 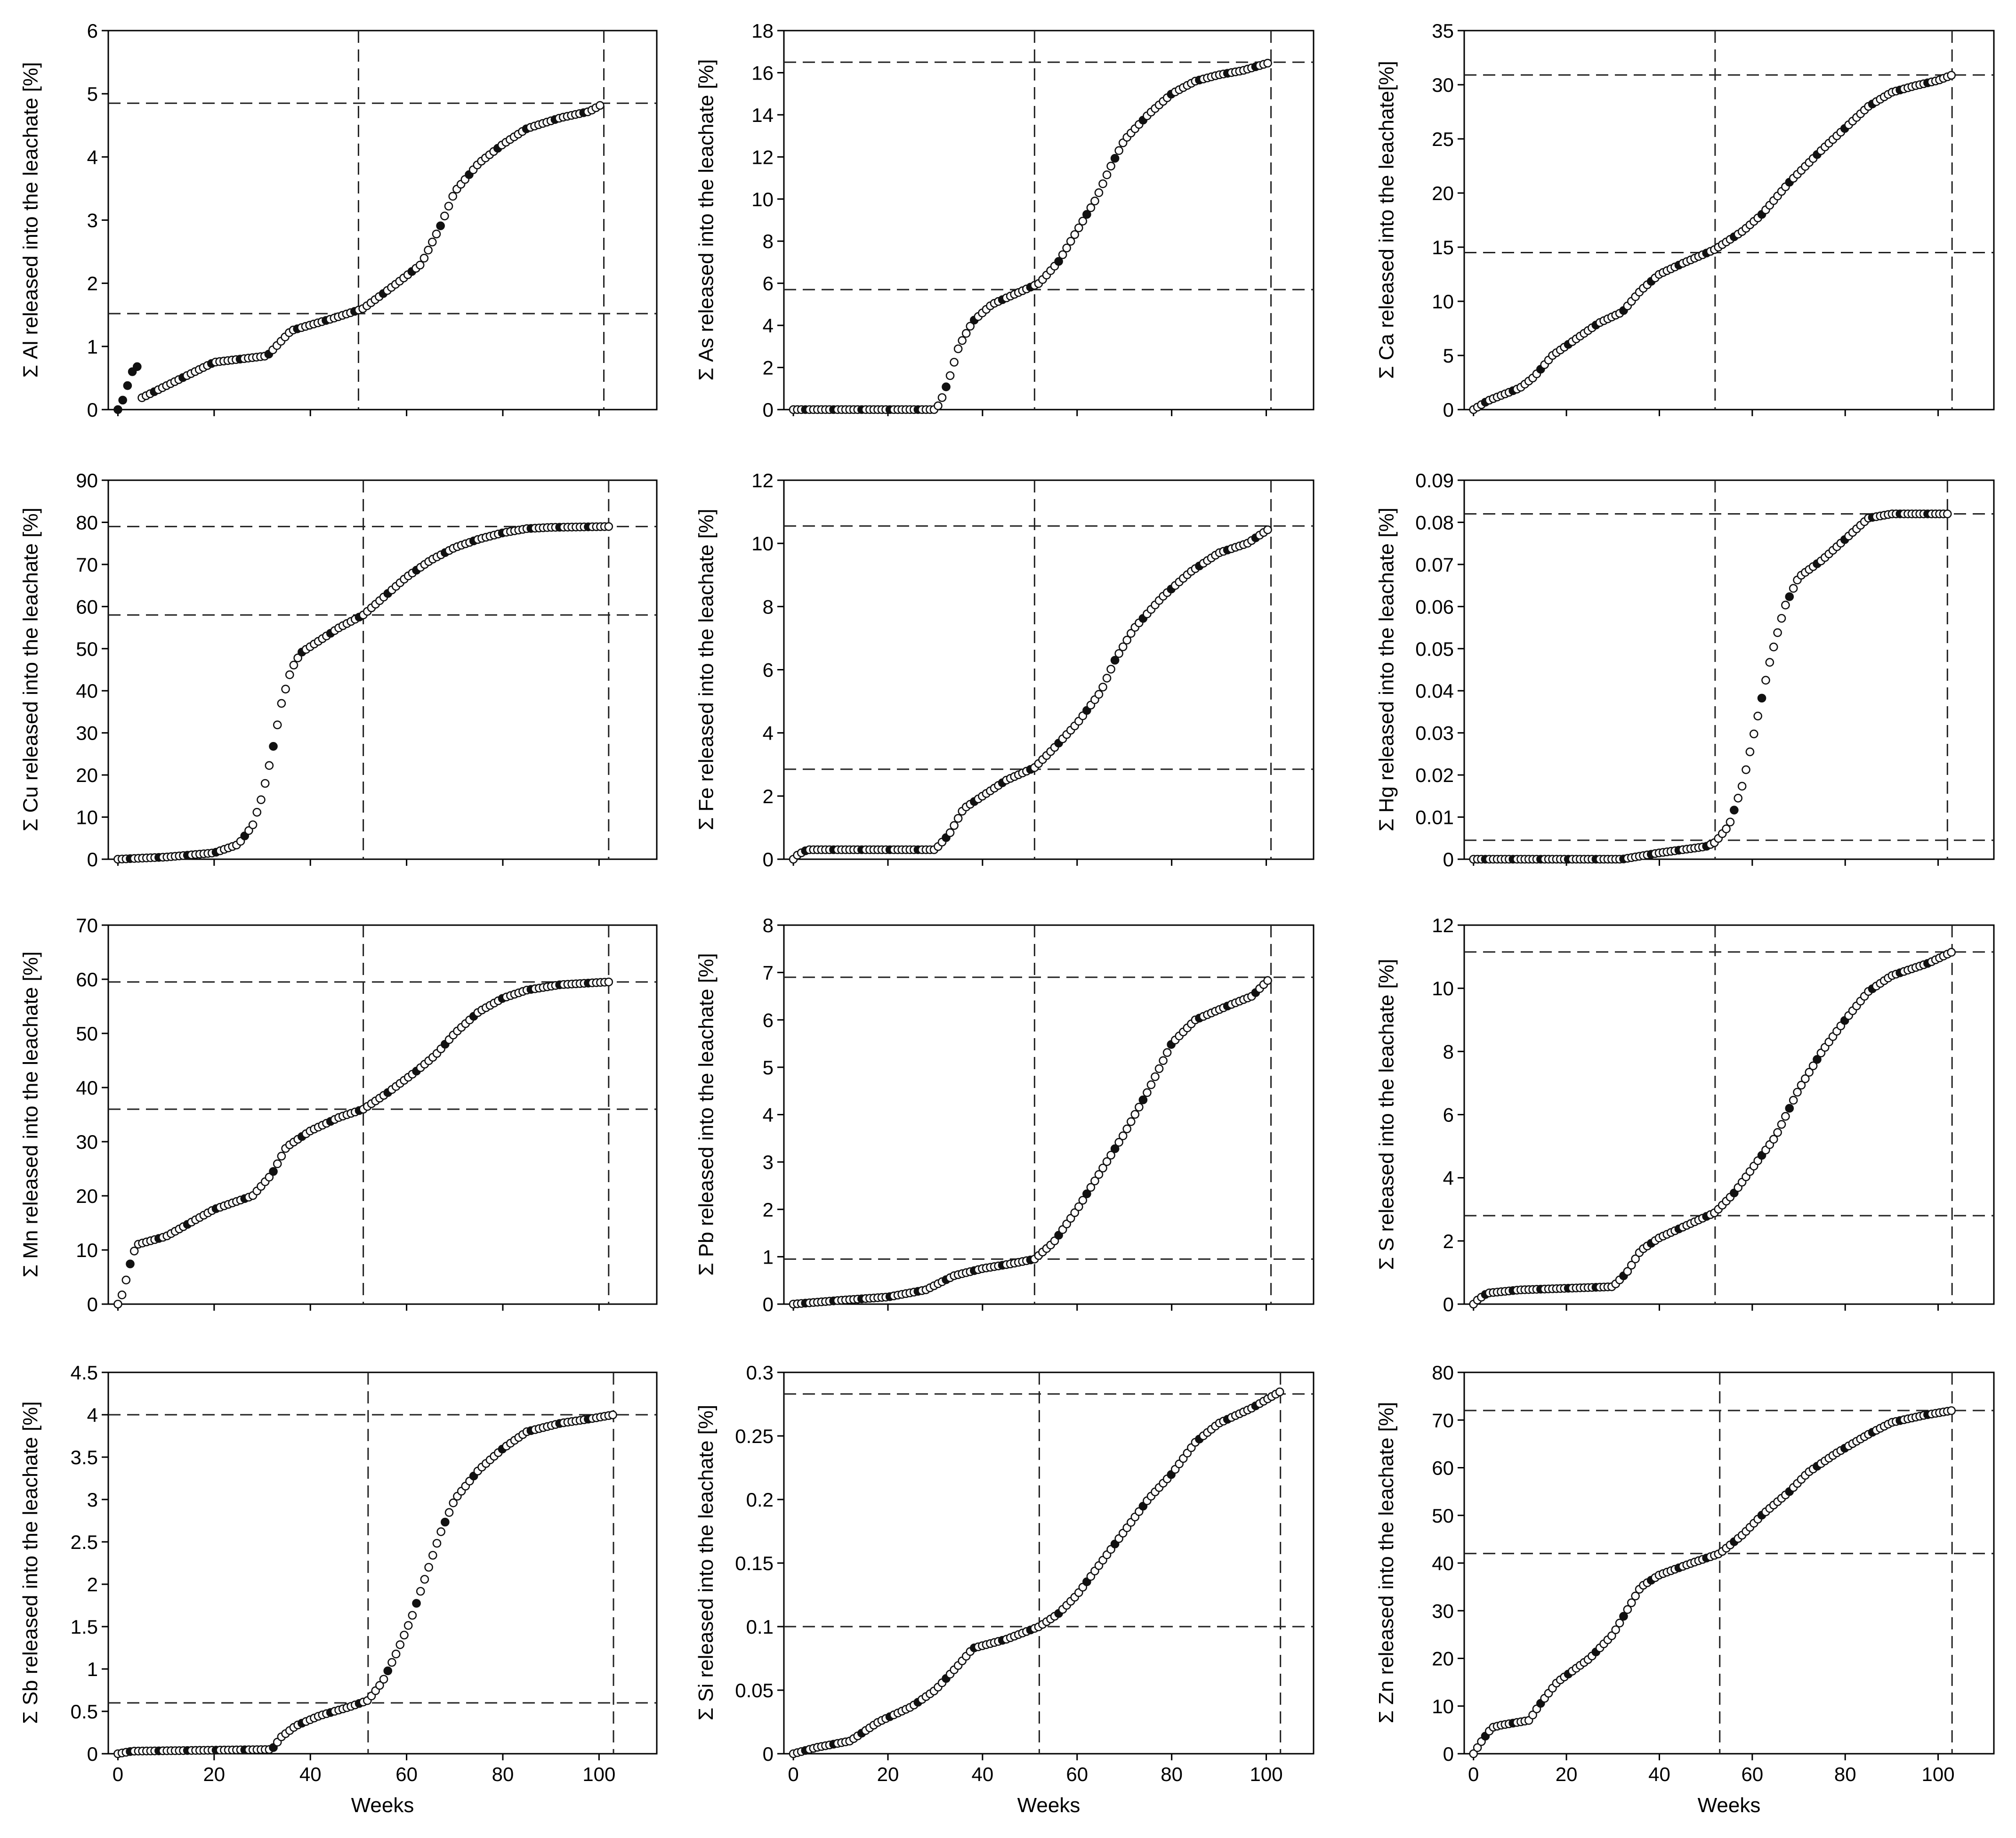 I want to click on chart-si-ytick-label: 0.05, so click(x=754, y=1690).